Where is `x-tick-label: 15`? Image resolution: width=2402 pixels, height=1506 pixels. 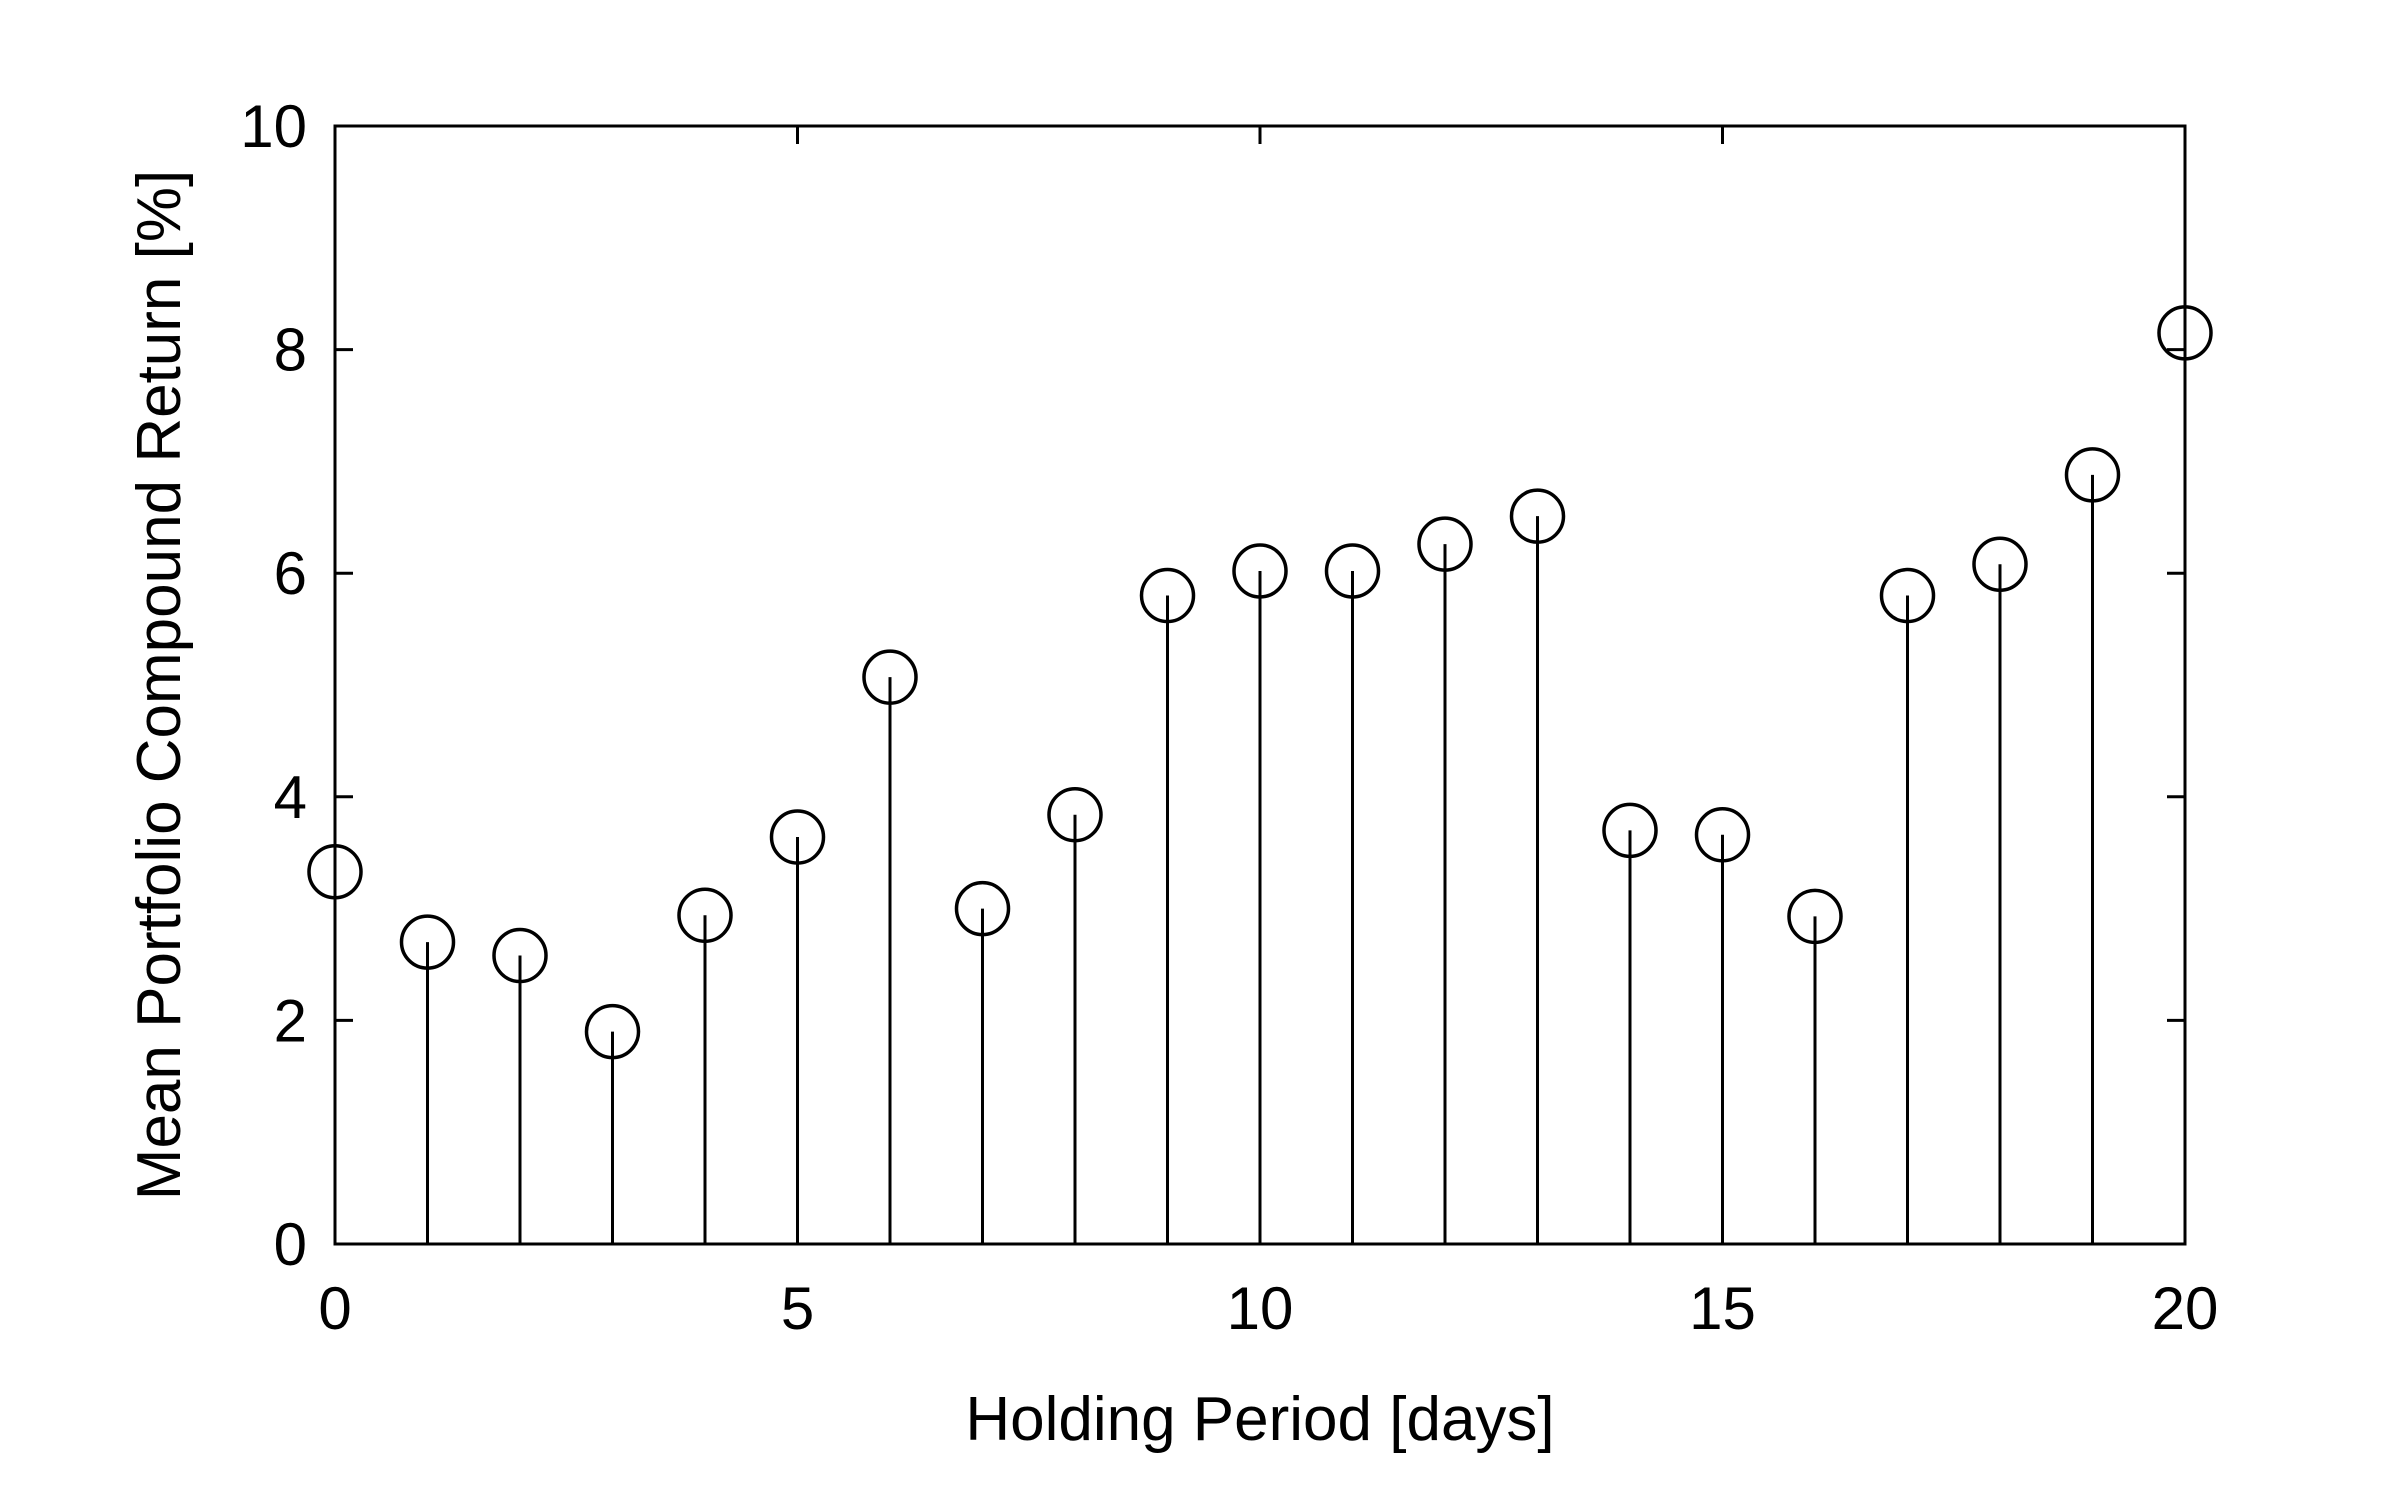 x-tick-label: 15 is located at coordinates (1722, 1308).